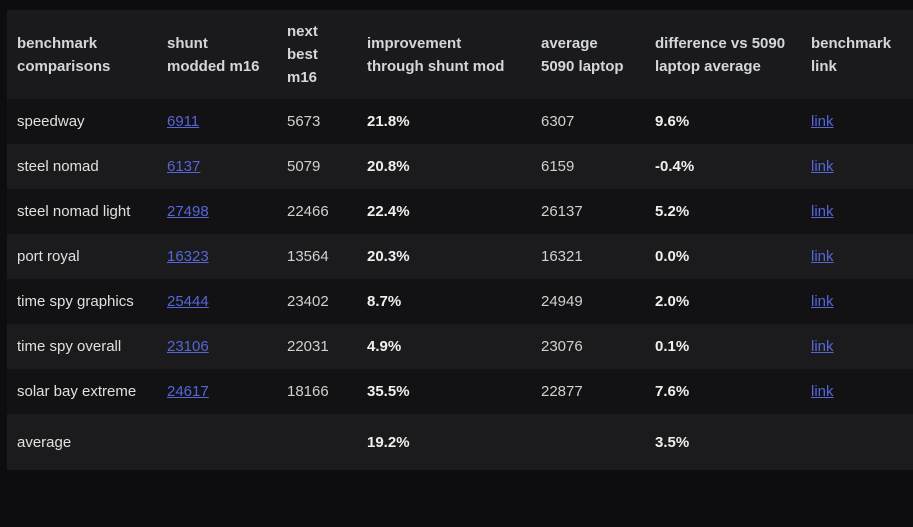 The image size is (913, 527). What do you see at coordinates (444, 301) in the screenshot?
I see `improvement-value: 8.7%` at bounding box center [444, 301].